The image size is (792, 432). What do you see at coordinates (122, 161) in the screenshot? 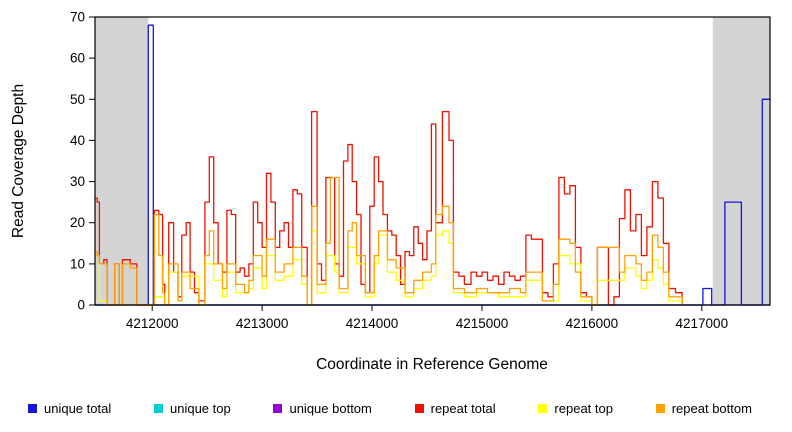
I see `masked-region` at bounding box center [122, 161].